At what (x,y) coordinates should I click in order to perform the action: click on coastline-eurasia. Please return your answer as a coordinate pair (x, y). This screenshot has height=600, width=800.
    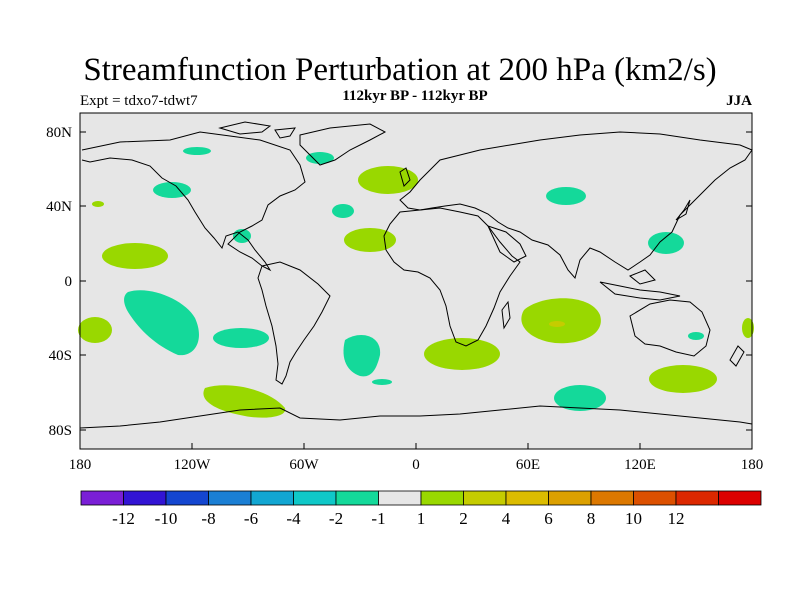
    Looking at the image, I should click on (576, 205).